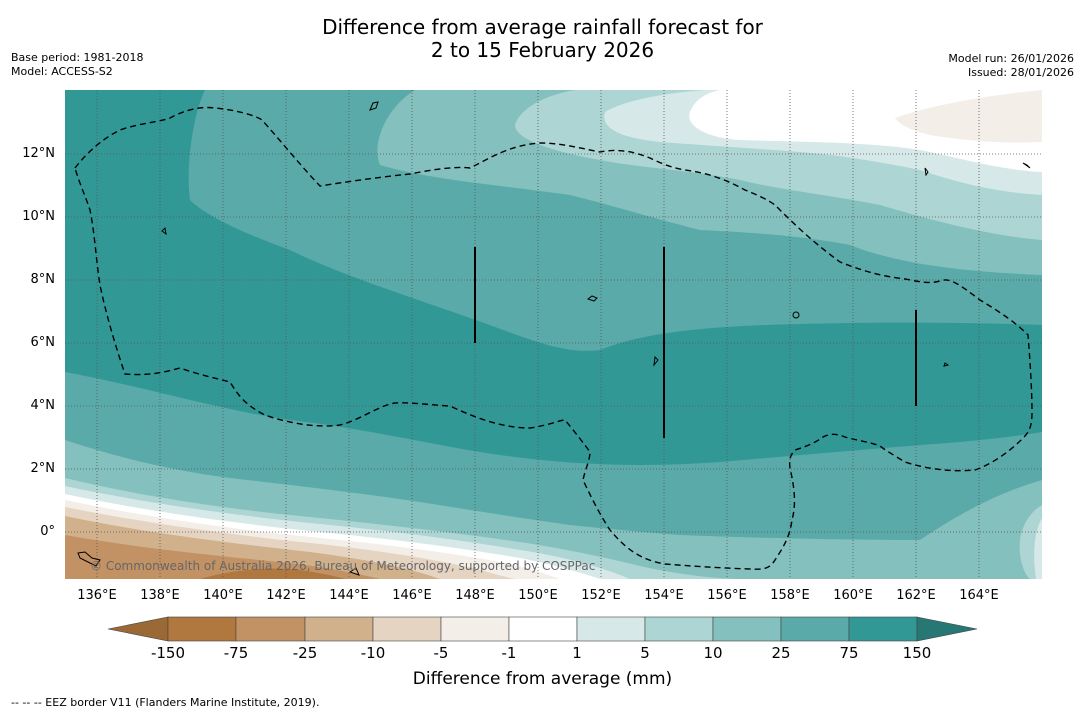 This screenshot has height=713, width=1085. Describe the element at coordinates (645, 653) in the screenshot. I see `colorbar-tick: 5` at that location.